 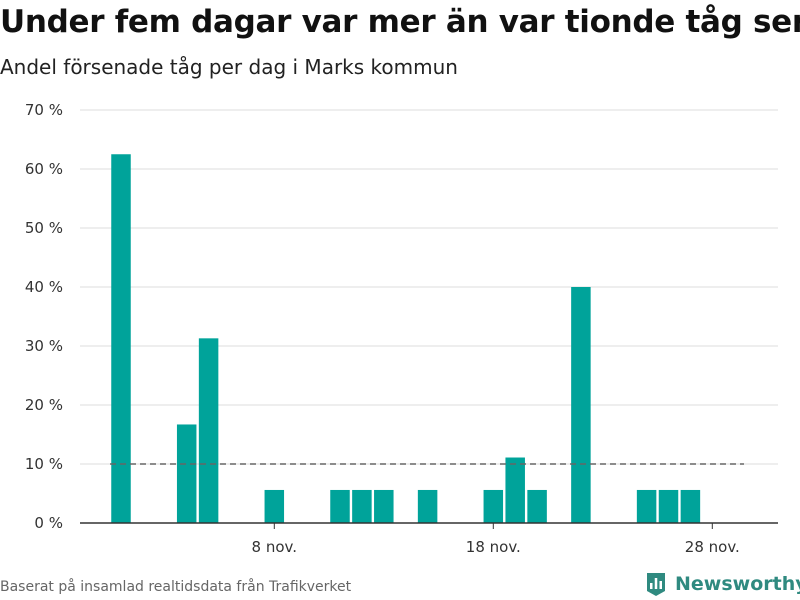 What do you see at coordinates (48, 523) in the screenshot?
I see `y-tick-label: 0 %` at bounding box center [48, 523].